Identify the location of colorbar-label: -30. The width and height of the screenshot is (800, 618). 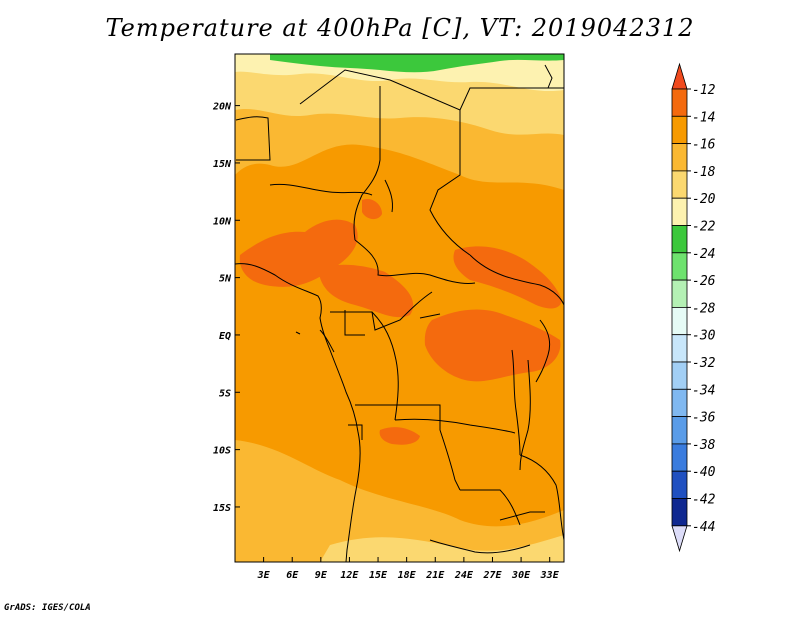
(704, 336).